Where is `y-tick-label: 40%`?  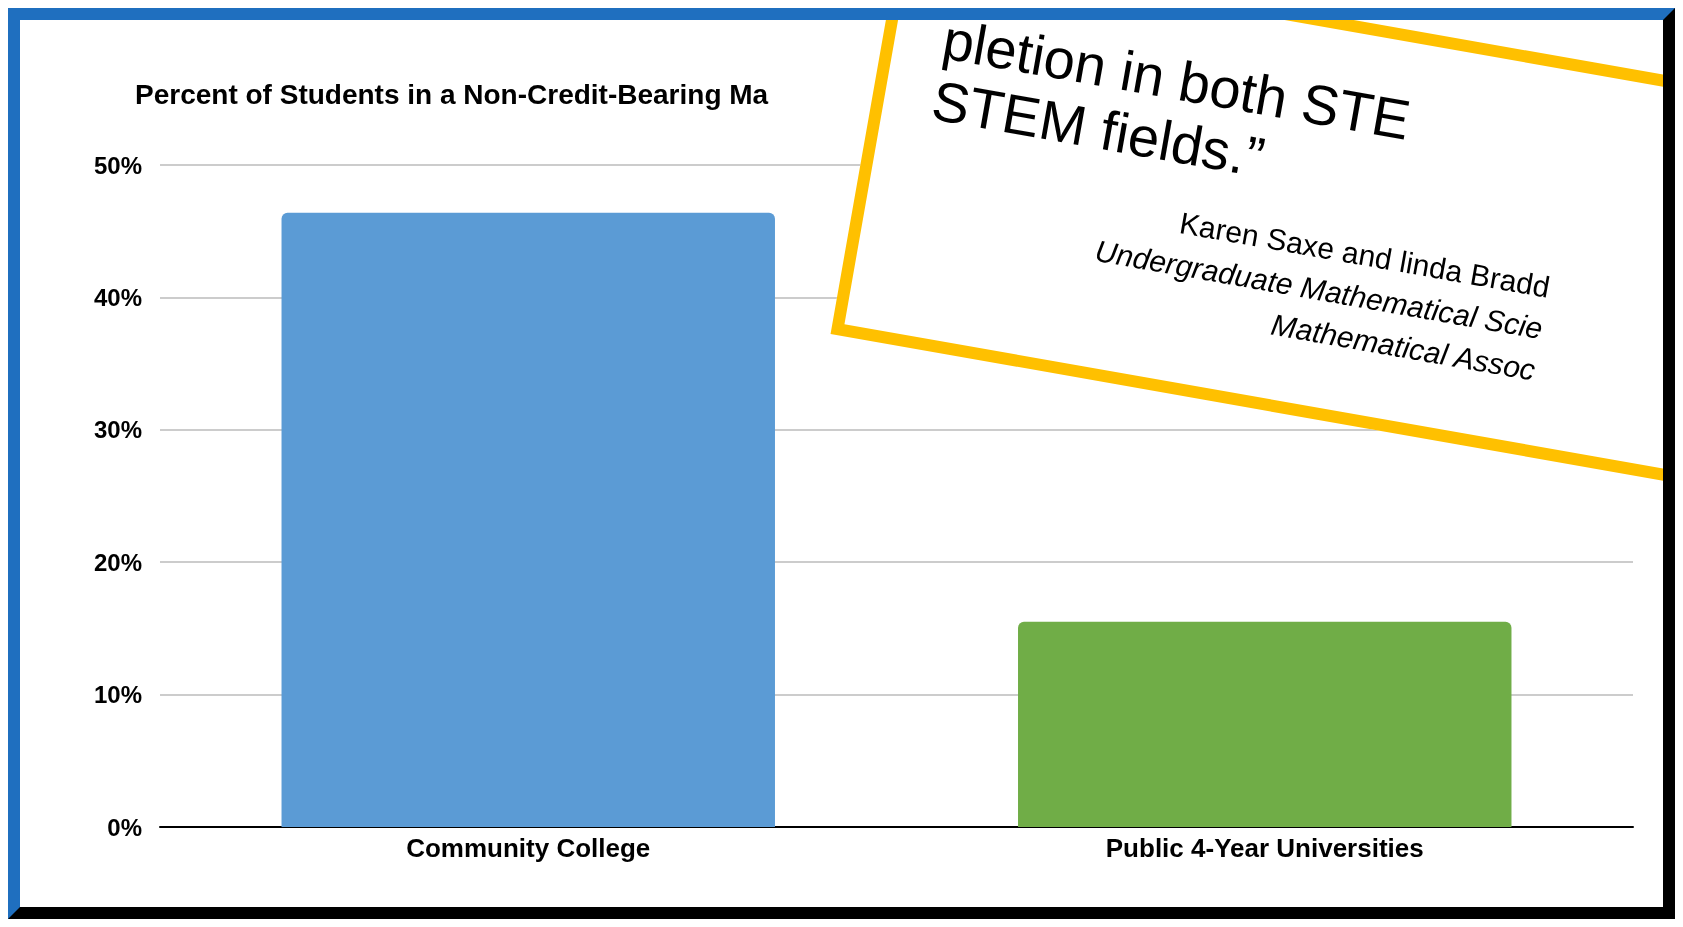 y-tick-label: 40% is located at coordinates (117, 297).